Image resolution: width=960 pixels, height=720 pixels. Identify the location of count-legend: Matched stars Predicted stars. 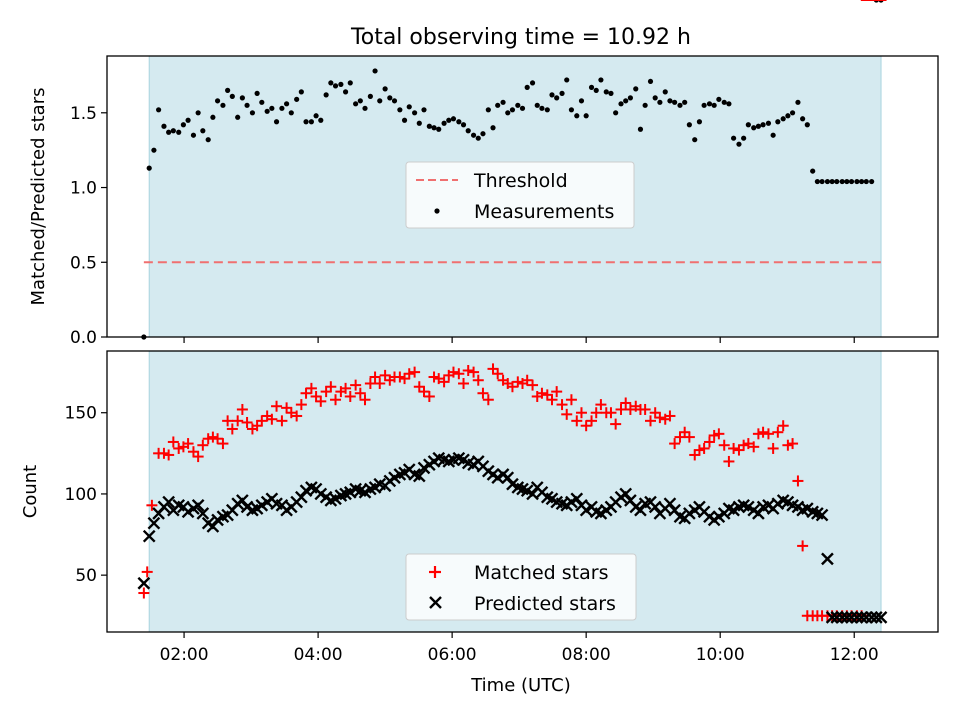
(521, 587).